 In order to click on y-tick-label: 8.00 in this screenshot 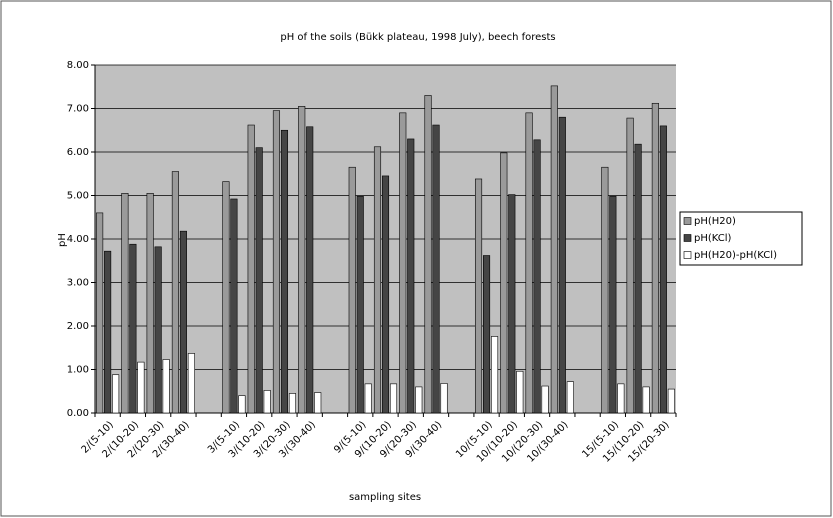, I will do `click(78, 65)`.